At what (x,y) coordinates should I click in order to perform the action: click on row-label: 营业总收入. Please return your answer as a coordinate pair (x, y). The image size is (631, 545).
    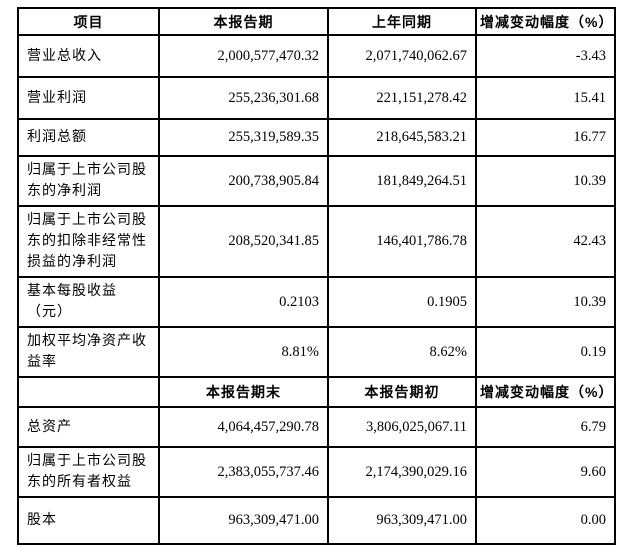
    Looking at the image, I should click on (88, 56).